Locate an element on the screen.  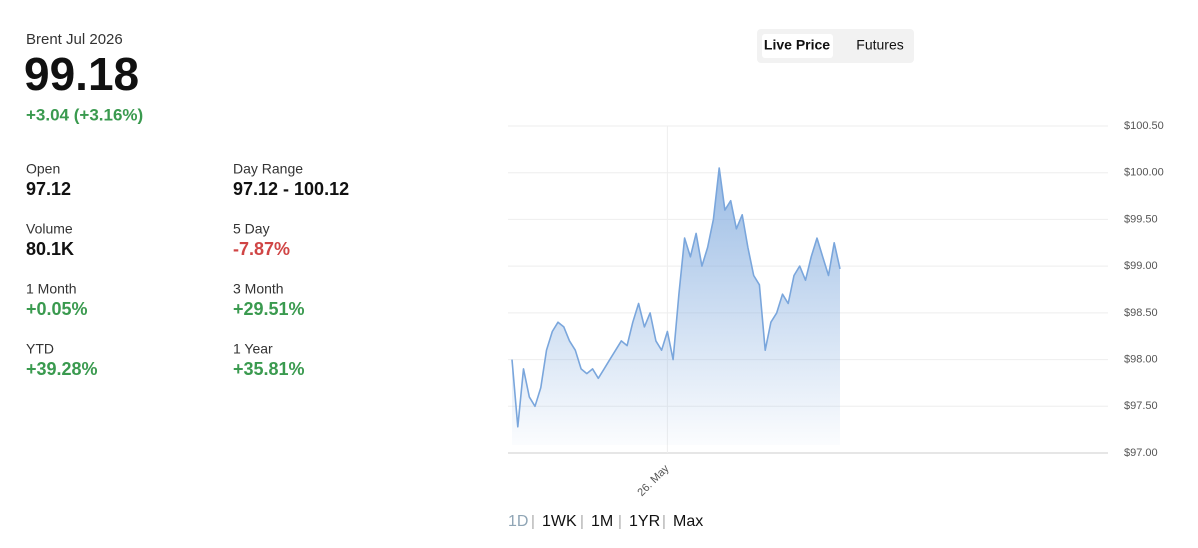
y-tick-label: $100.50 is located at coordinates (1144, 126).